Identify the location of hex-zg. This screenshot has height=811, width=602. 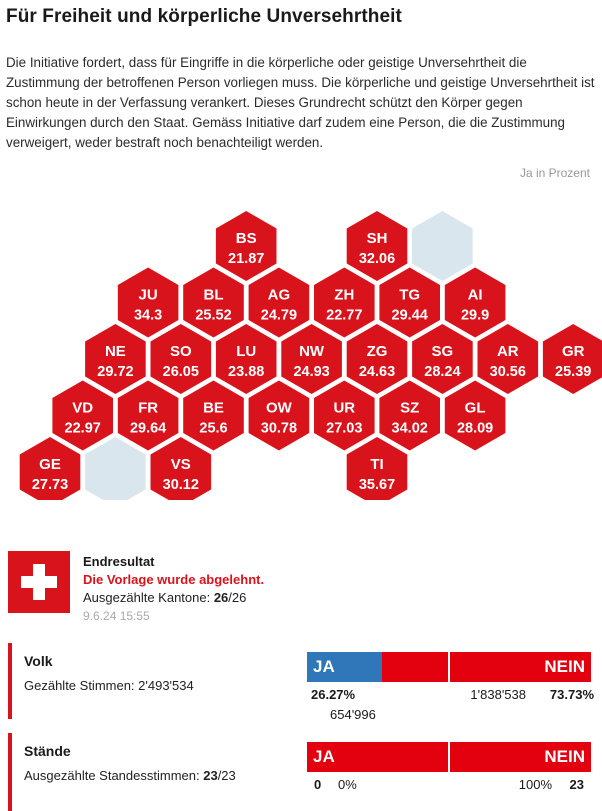
(377, 359).